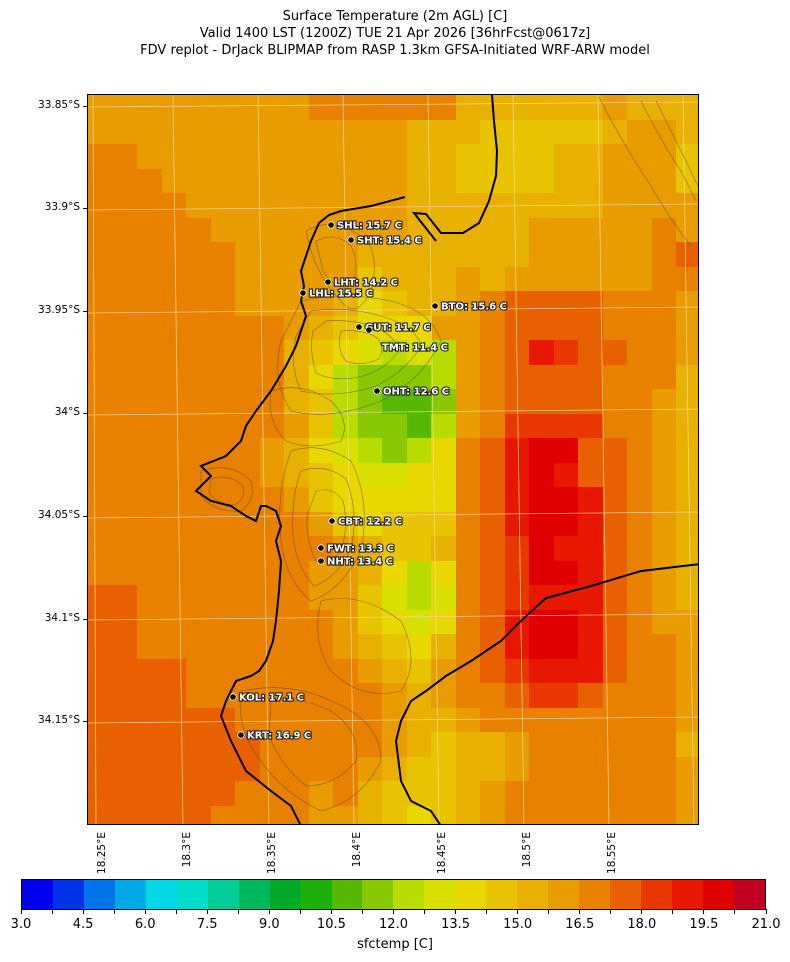 The image size is (790, 962). What do you see at coordinates (416, 392) in the screenshot?
I see `station-label: OHT: 12.6 C` at bounding box center [416, 392].